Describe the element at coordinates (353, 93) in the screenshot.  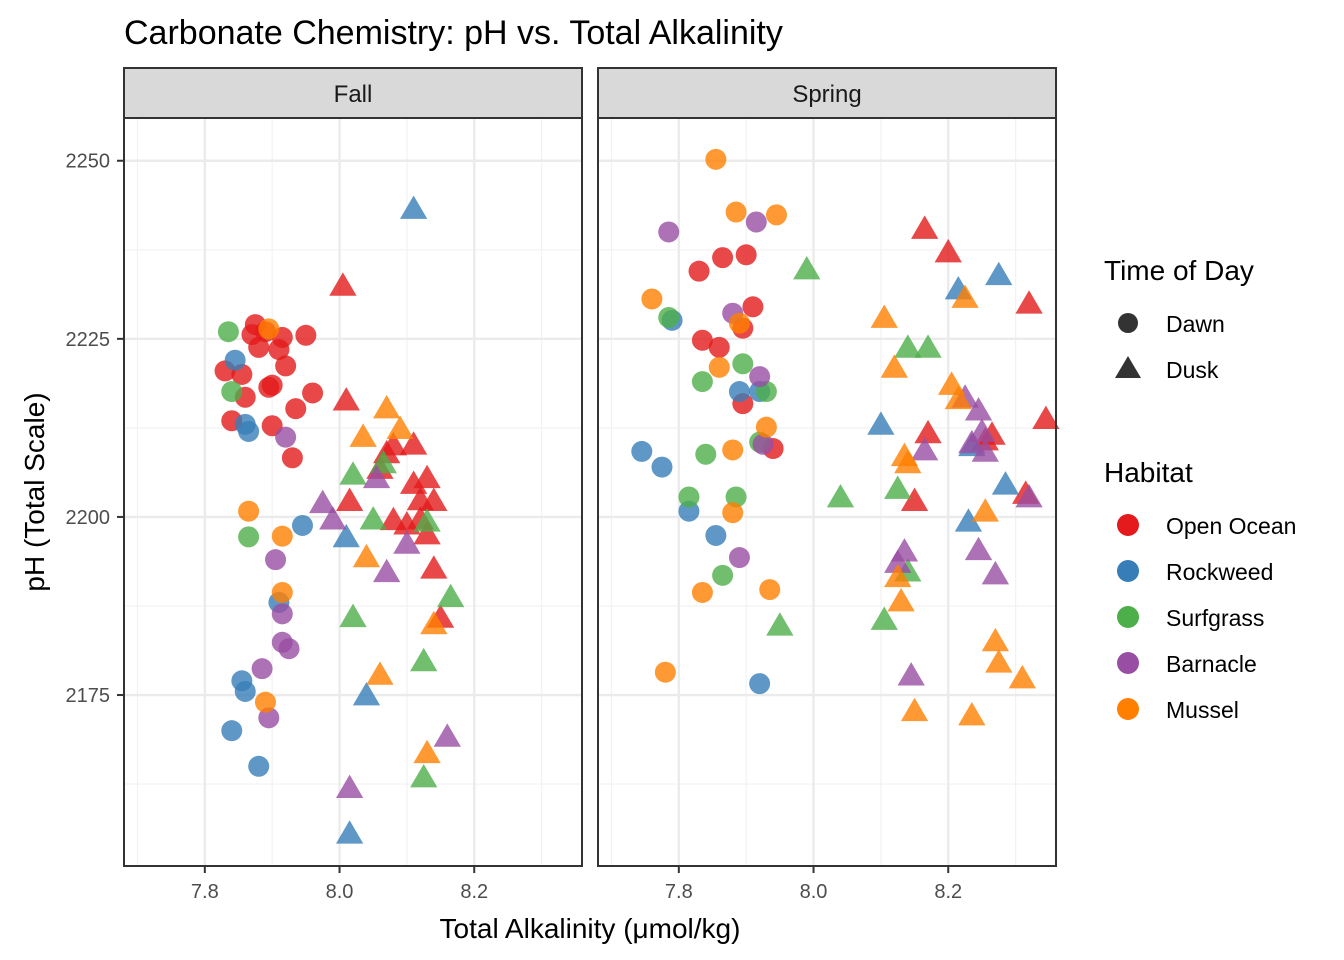
I see `panel-strip-fall` at that location.